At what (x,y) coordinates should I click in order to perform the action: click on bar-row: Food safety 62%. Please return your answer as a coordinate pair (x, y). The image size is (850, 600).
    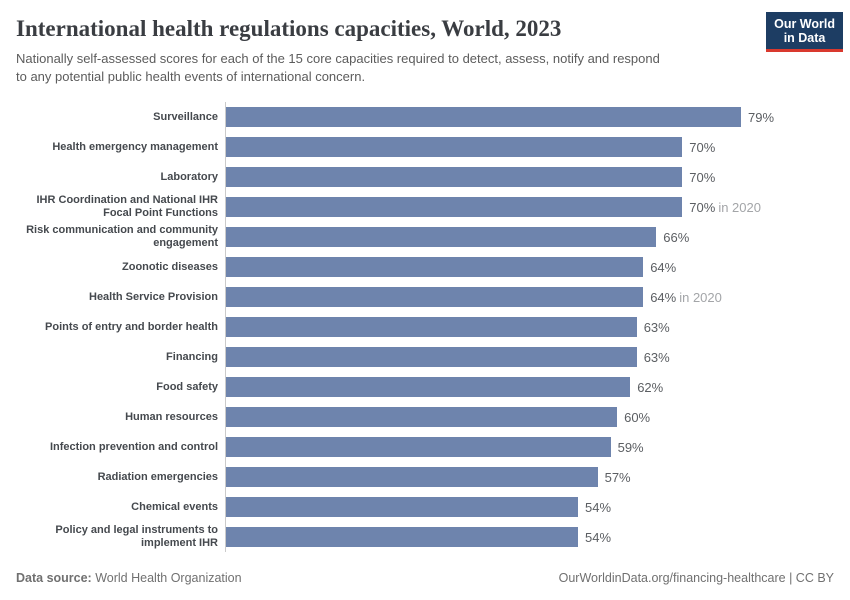
    Looking at the image, I should click on (433, 387).